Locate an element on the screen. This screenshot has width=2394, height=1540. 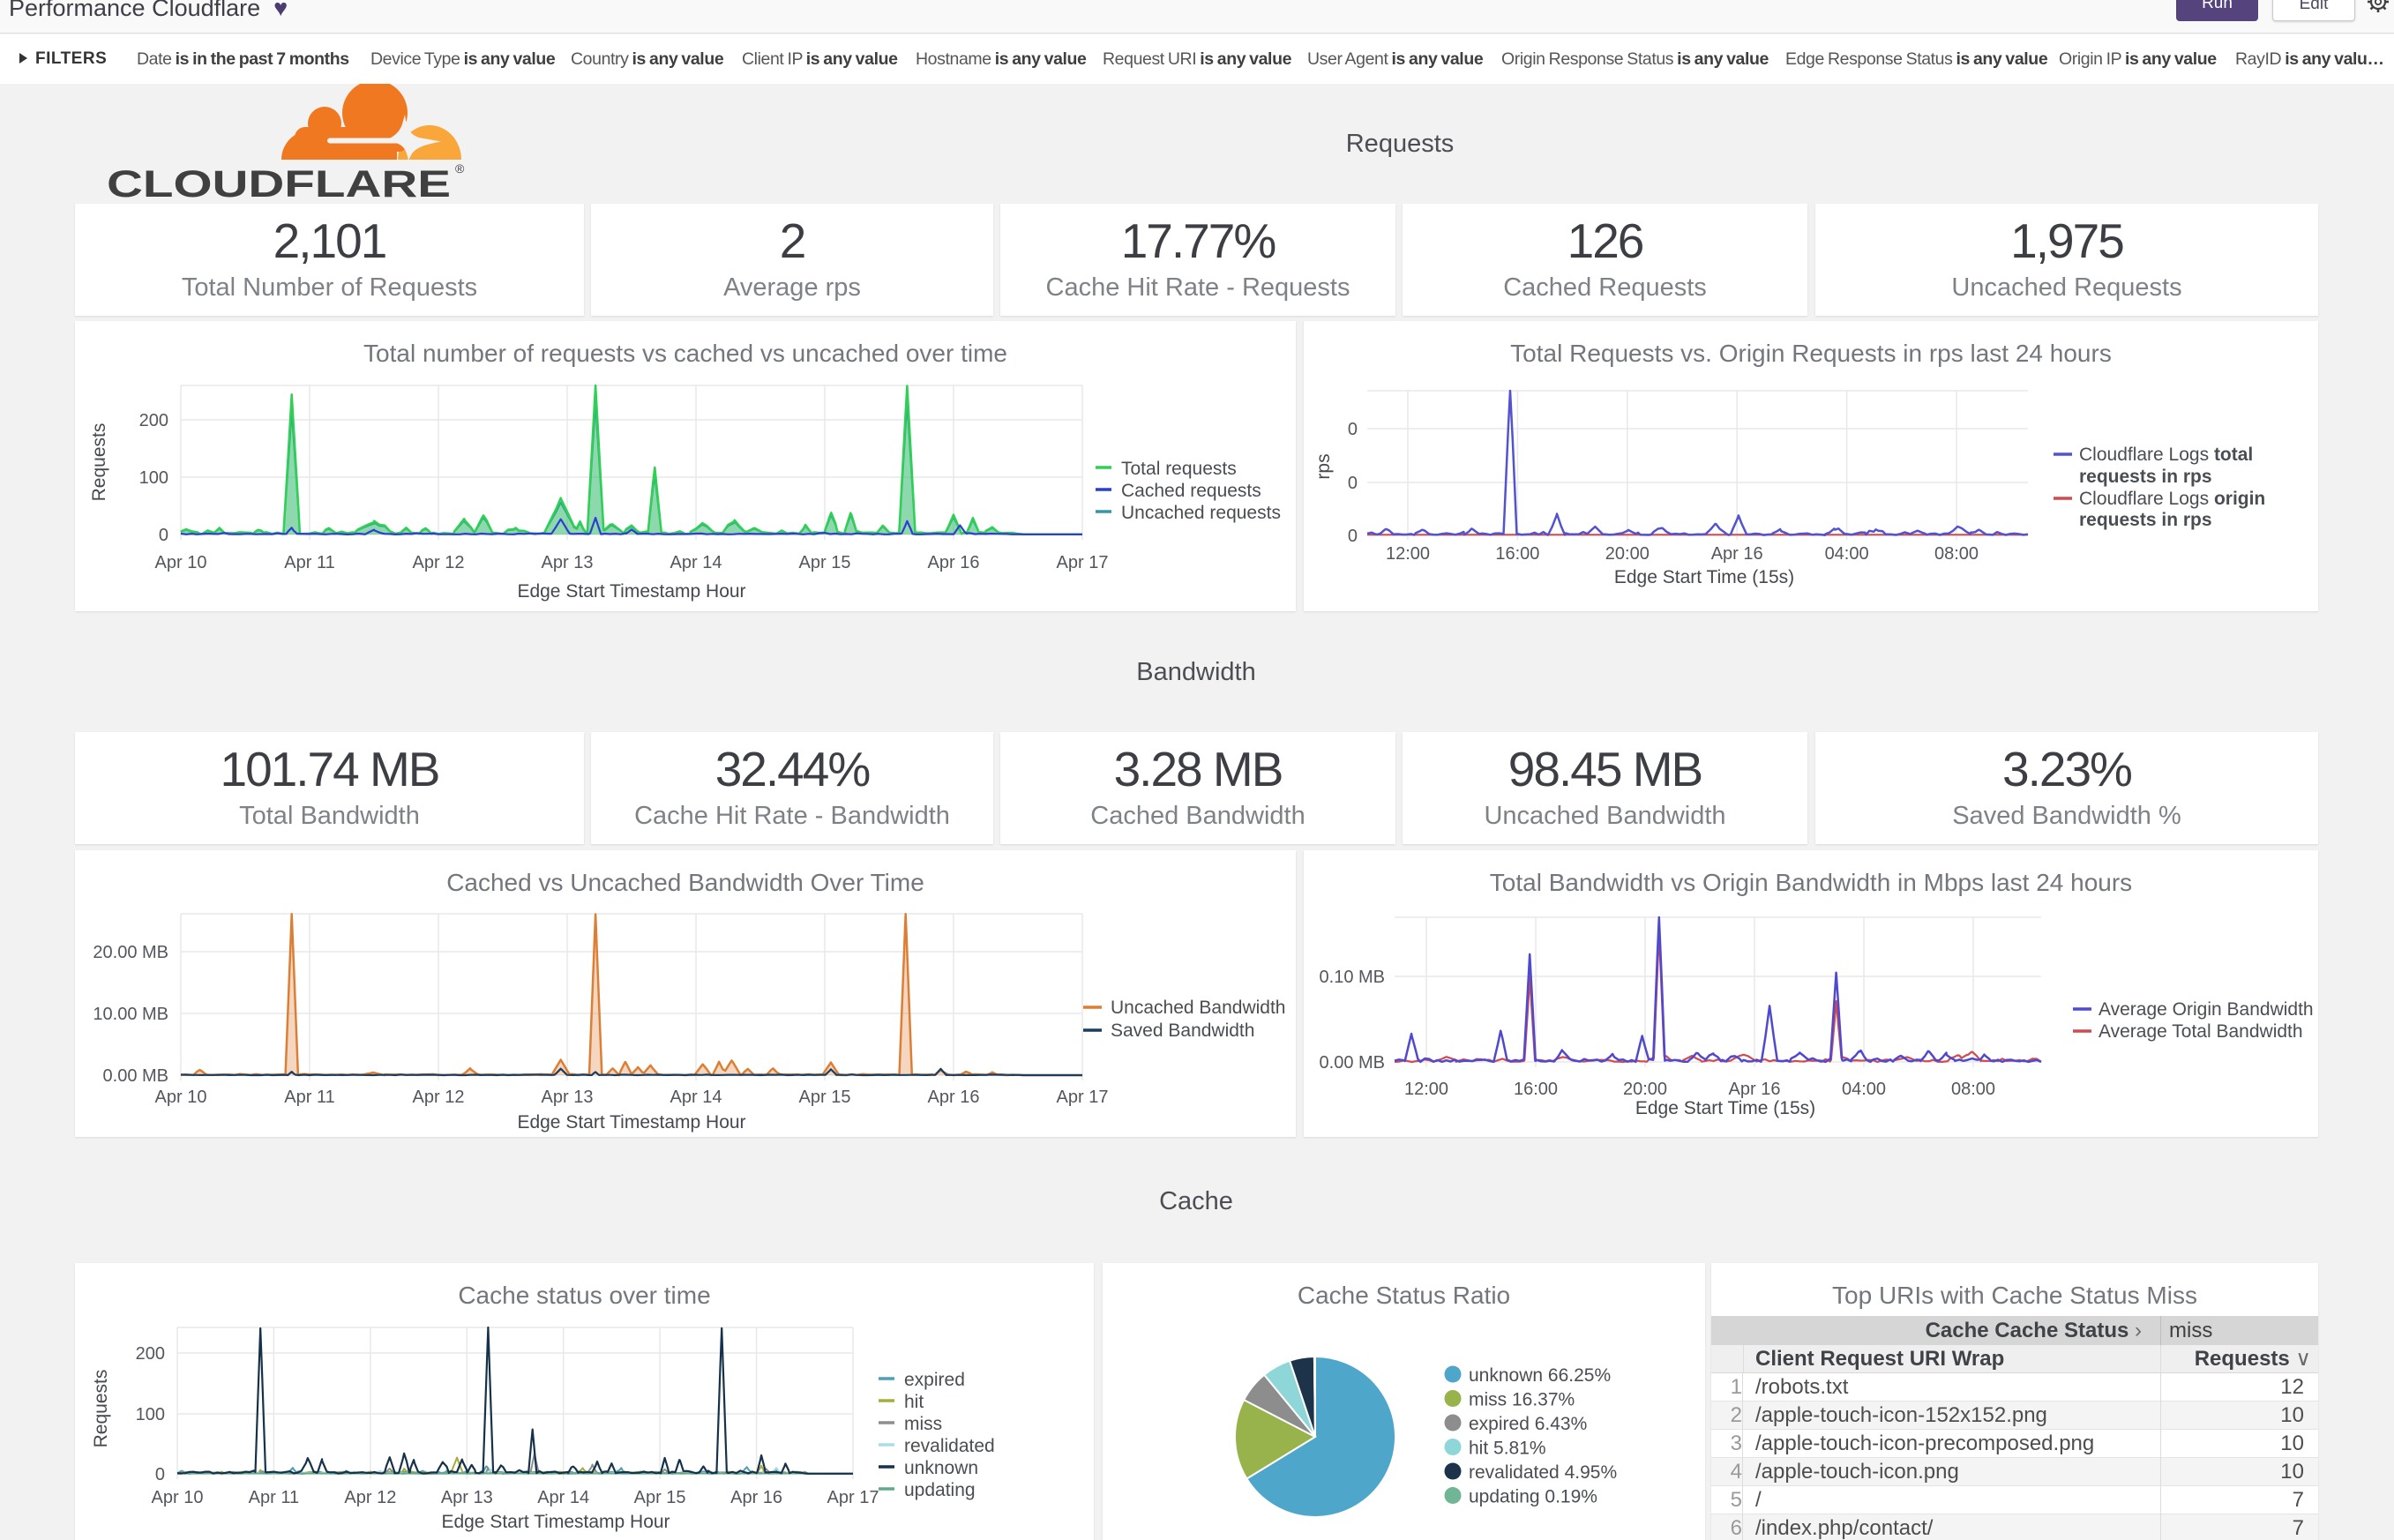
svg-text: rps is located at coordinates (1323, 466).